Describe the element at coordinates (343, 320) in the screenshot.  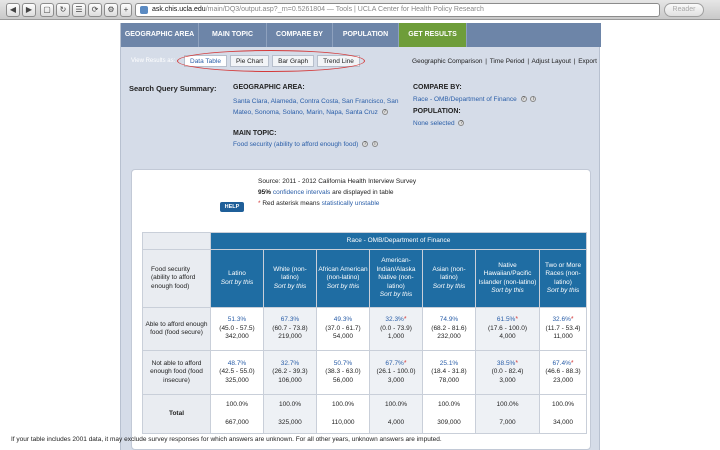
I see `cell-percent: 49.3%` at that location.